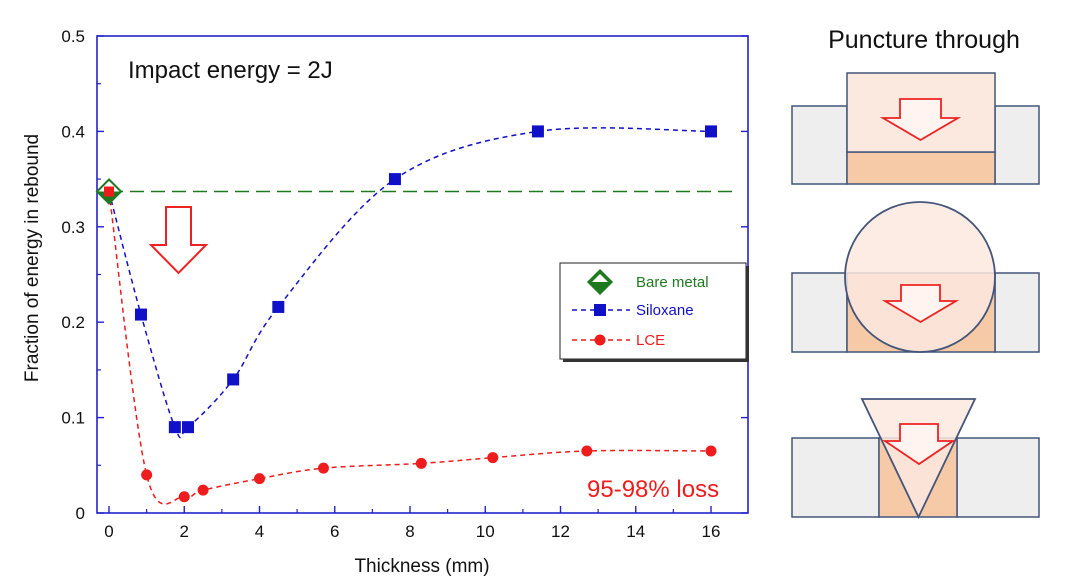 The height and width of the screenshot is (580, 1068). Describe the element at coordinates (819, 312) in the screenshot. I see `panel2-left-block` at that location.